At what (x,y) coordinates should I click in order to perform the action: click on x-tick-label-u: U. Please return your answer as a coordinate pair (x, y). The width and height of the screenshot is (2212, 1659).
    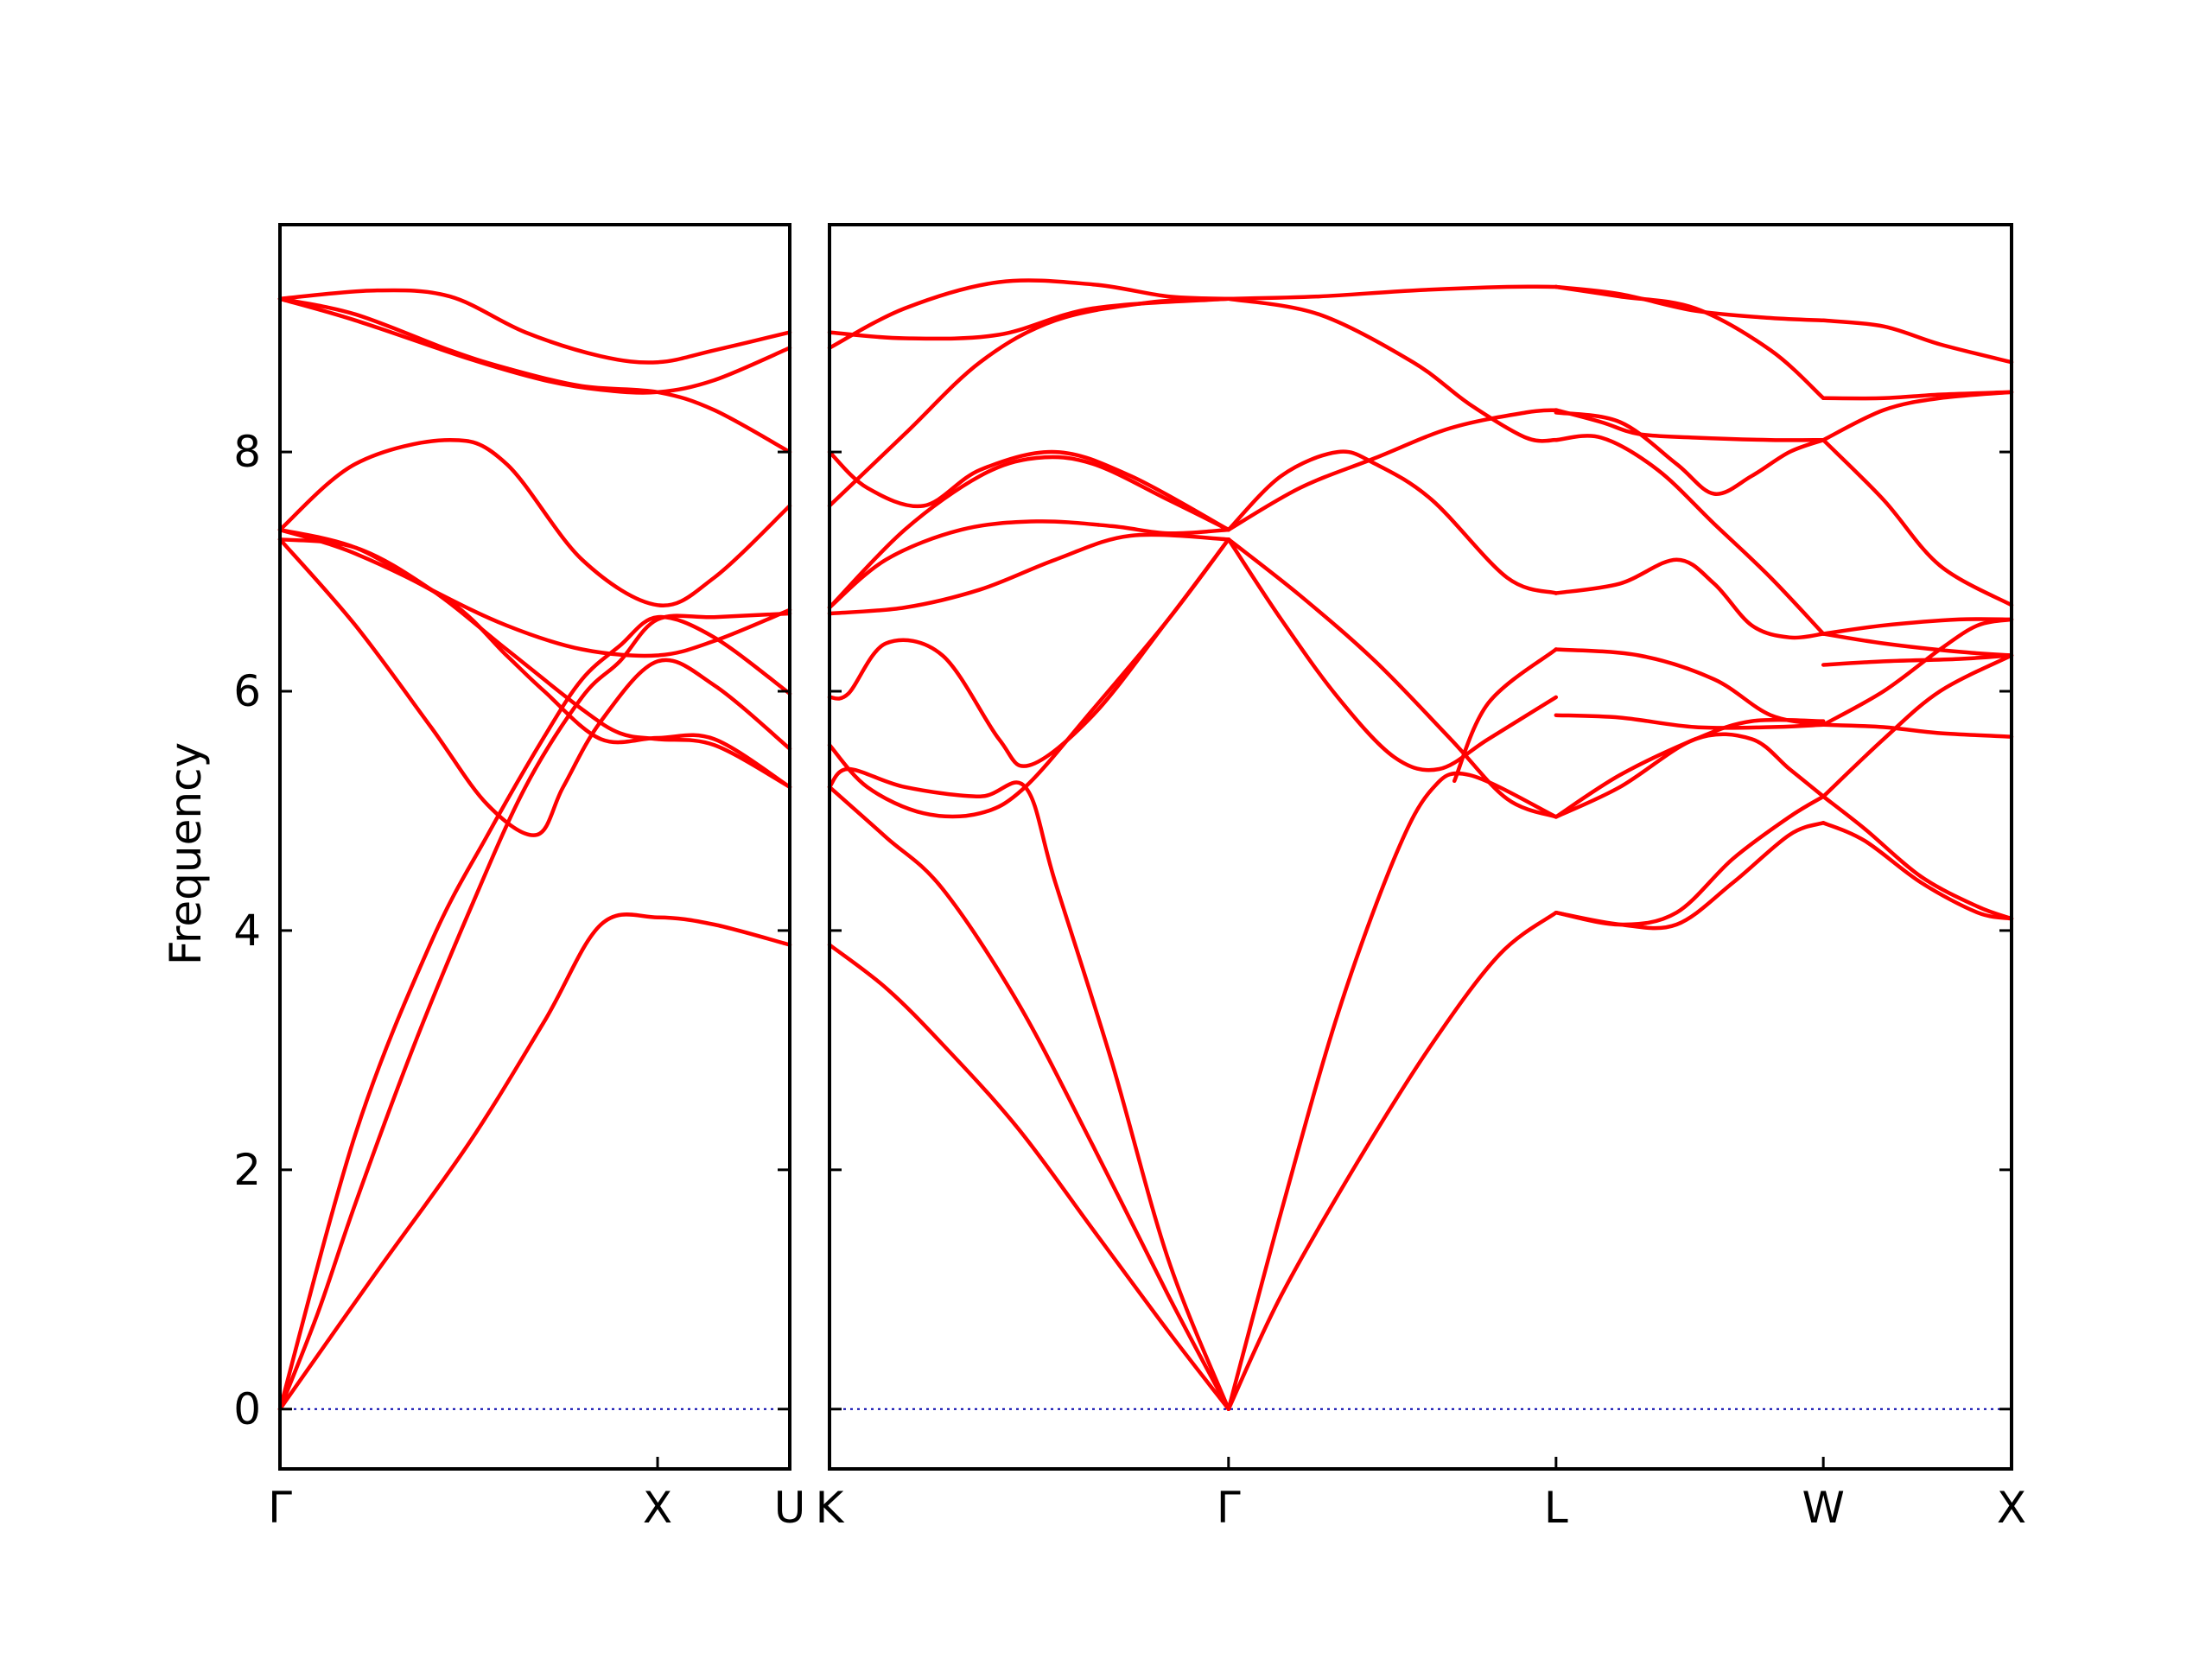
    Looking at the image, I should click on (790, 1508).